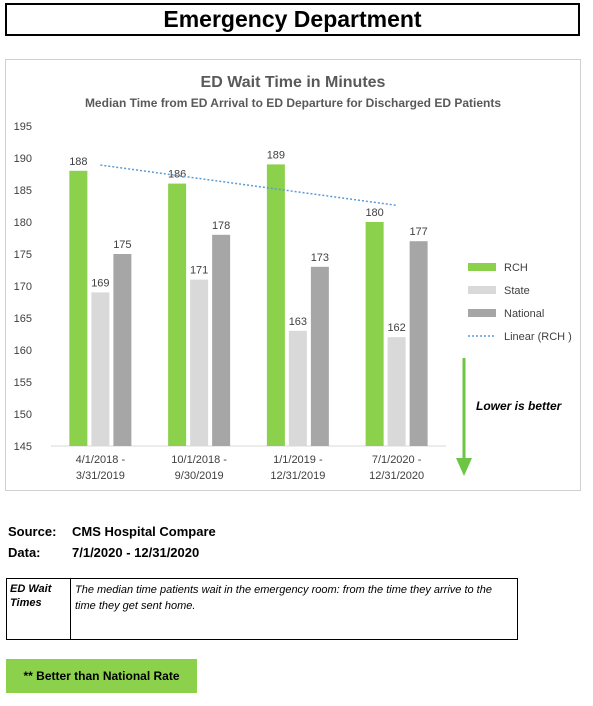 Image resolution: width=593 pixels, height=706 pixels. Describe the element at coordinates (298, 460) in the screenshot. I see `x-tick-label: 1/1/2019 -` at that location.